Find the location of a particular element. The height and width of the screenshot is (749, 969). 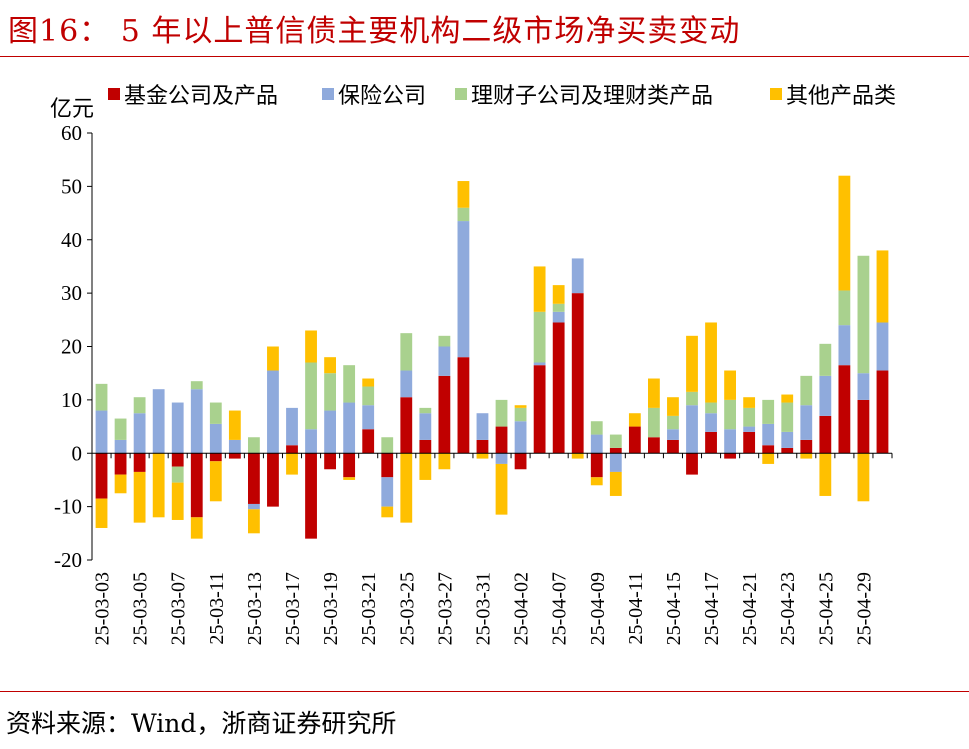

x-tick-label: 25-04-25 is located at coordinates (826, 608).